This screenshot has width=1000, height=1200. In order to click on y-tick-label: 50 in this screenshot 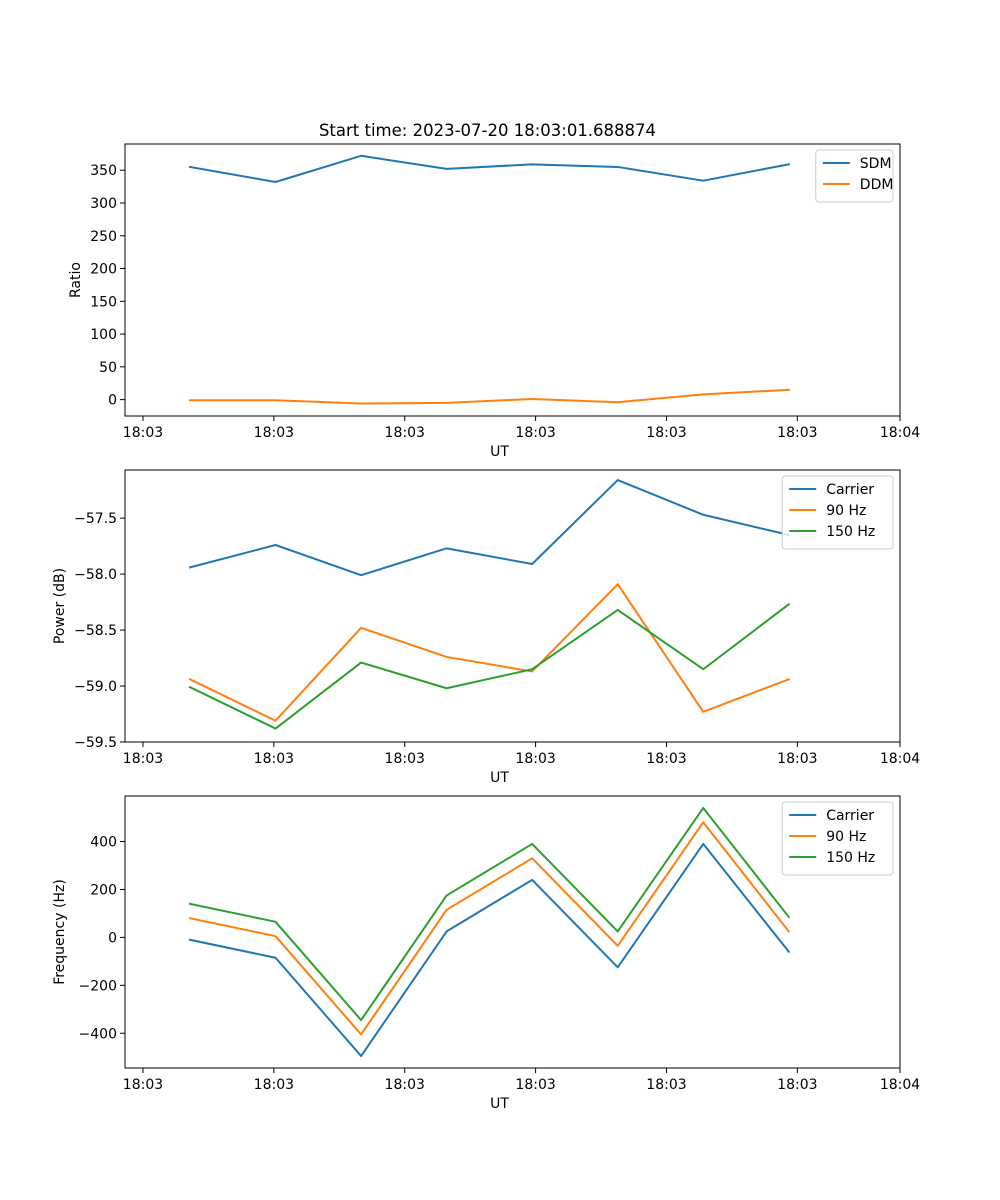, I will do `click(108, 368)`.